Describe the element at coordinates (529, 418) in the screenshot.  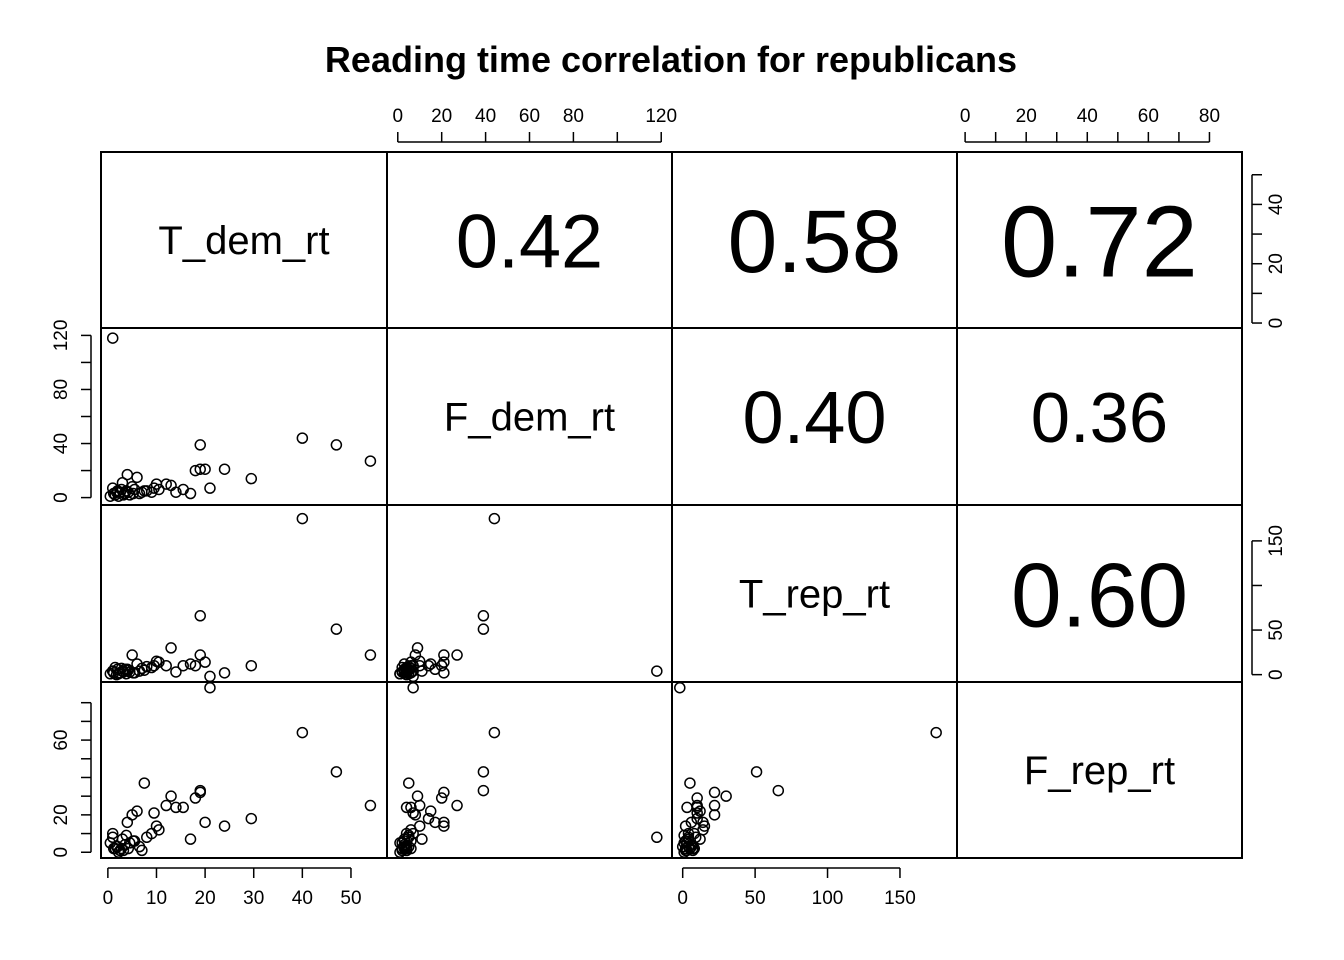
I see `variable-label: F_dem_rt` at that location.